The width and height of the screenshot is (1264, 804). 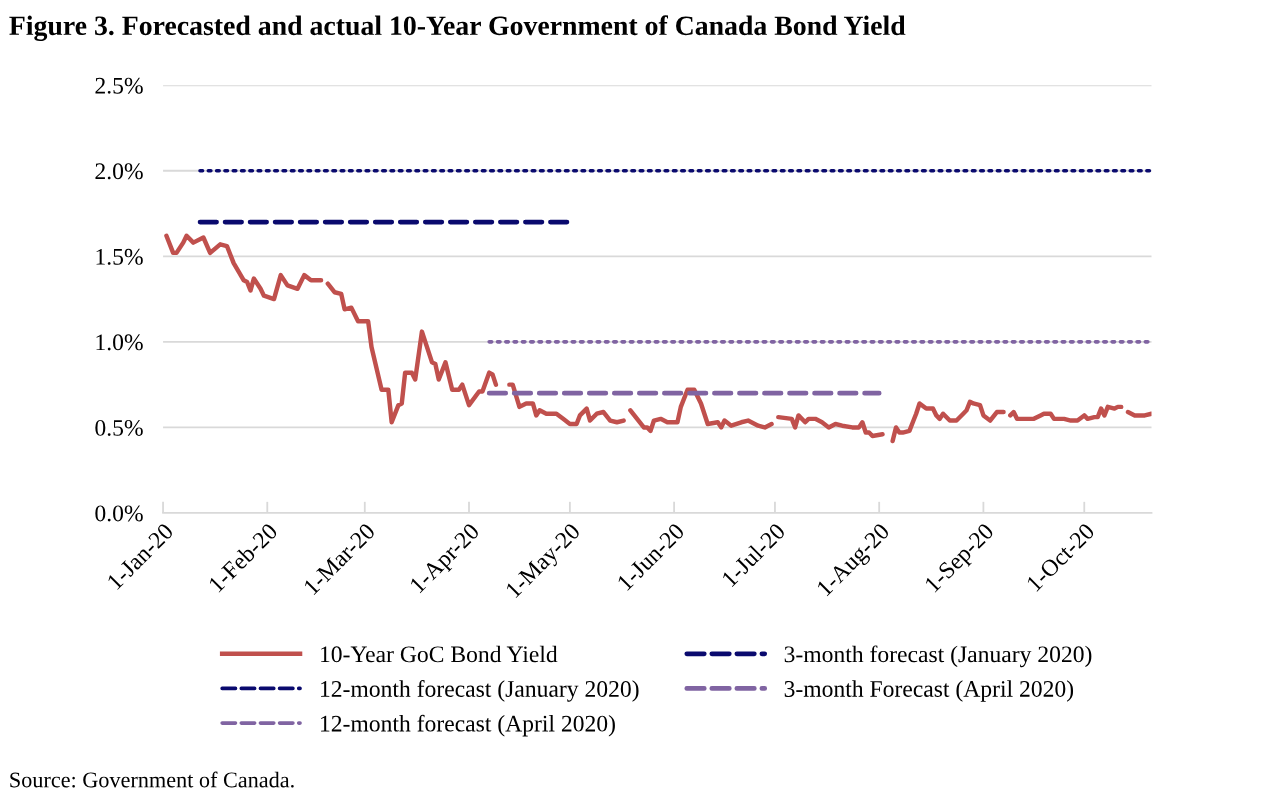 I want to click on legend-label: 3-month forecast (January 2020), so click(x=938, y=656).